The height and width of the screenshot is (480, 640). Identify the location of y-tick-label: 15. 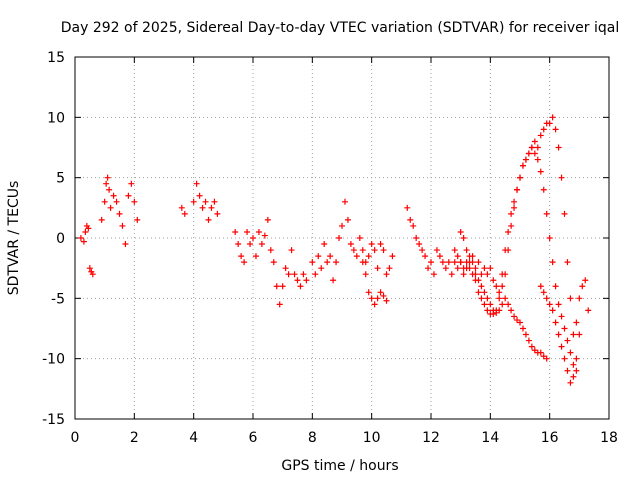
(56, 58).